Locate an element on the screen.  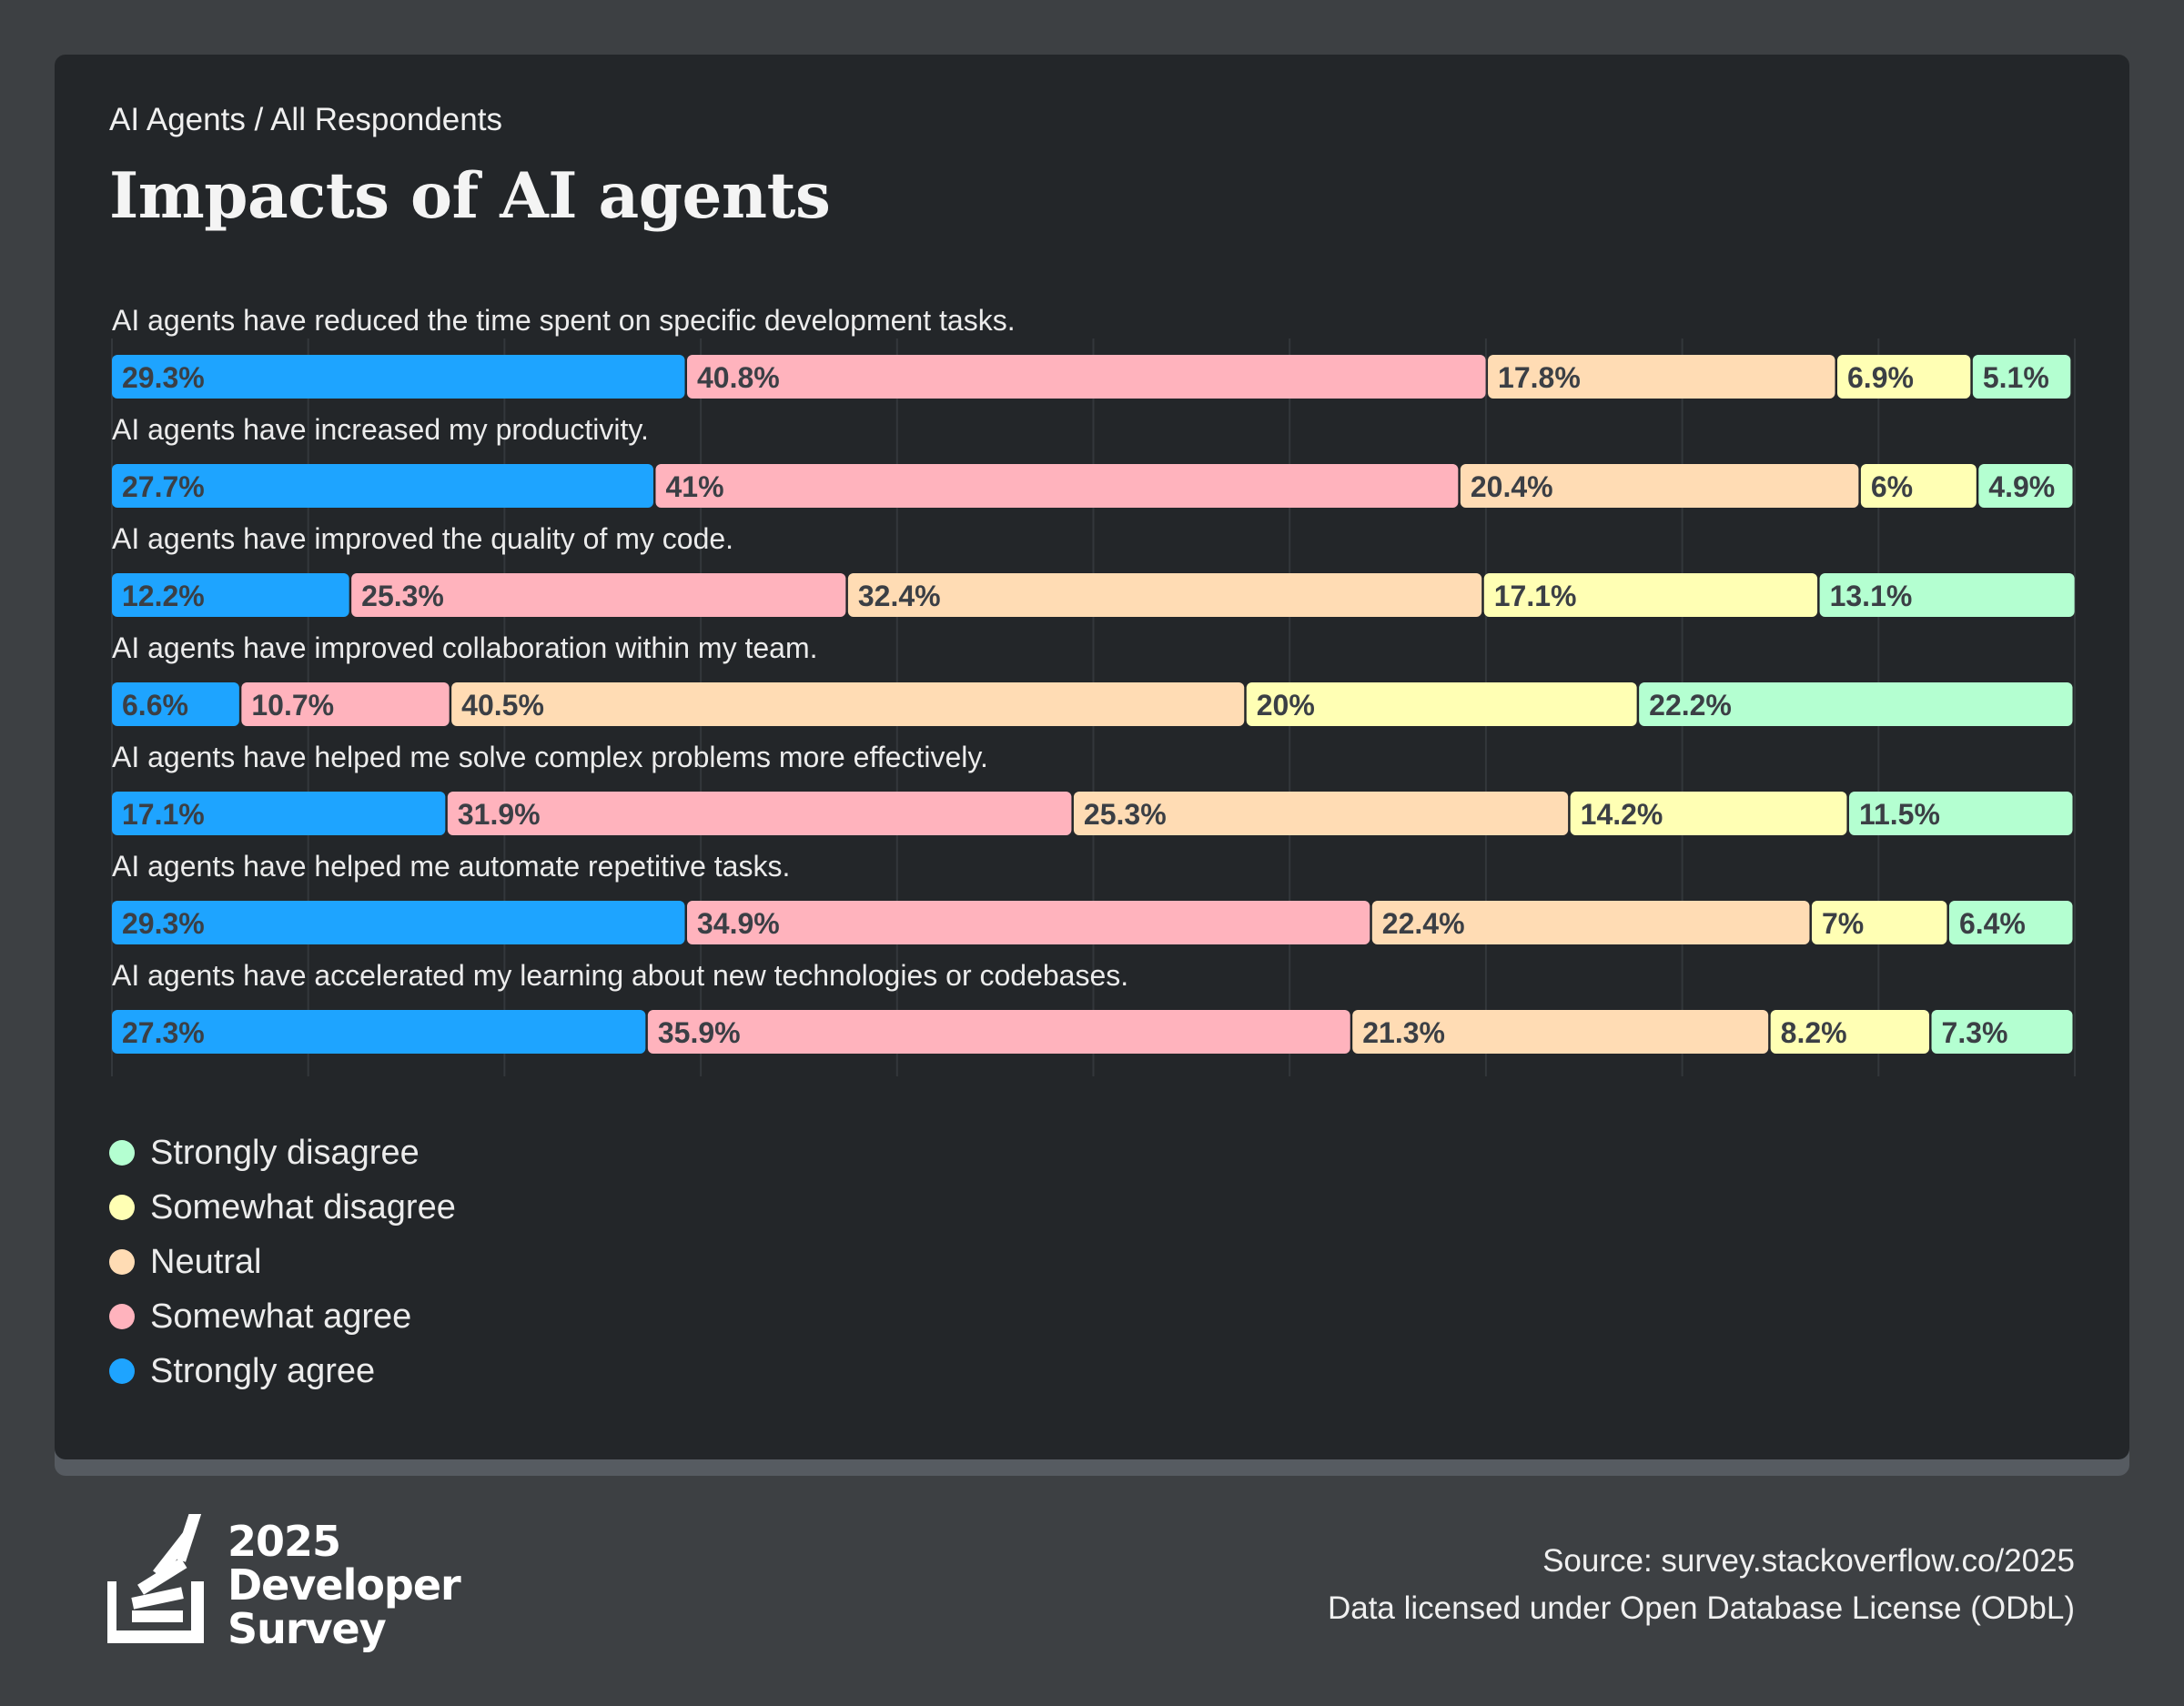
data-label: 12.2% is located at coordinates (164, 596).